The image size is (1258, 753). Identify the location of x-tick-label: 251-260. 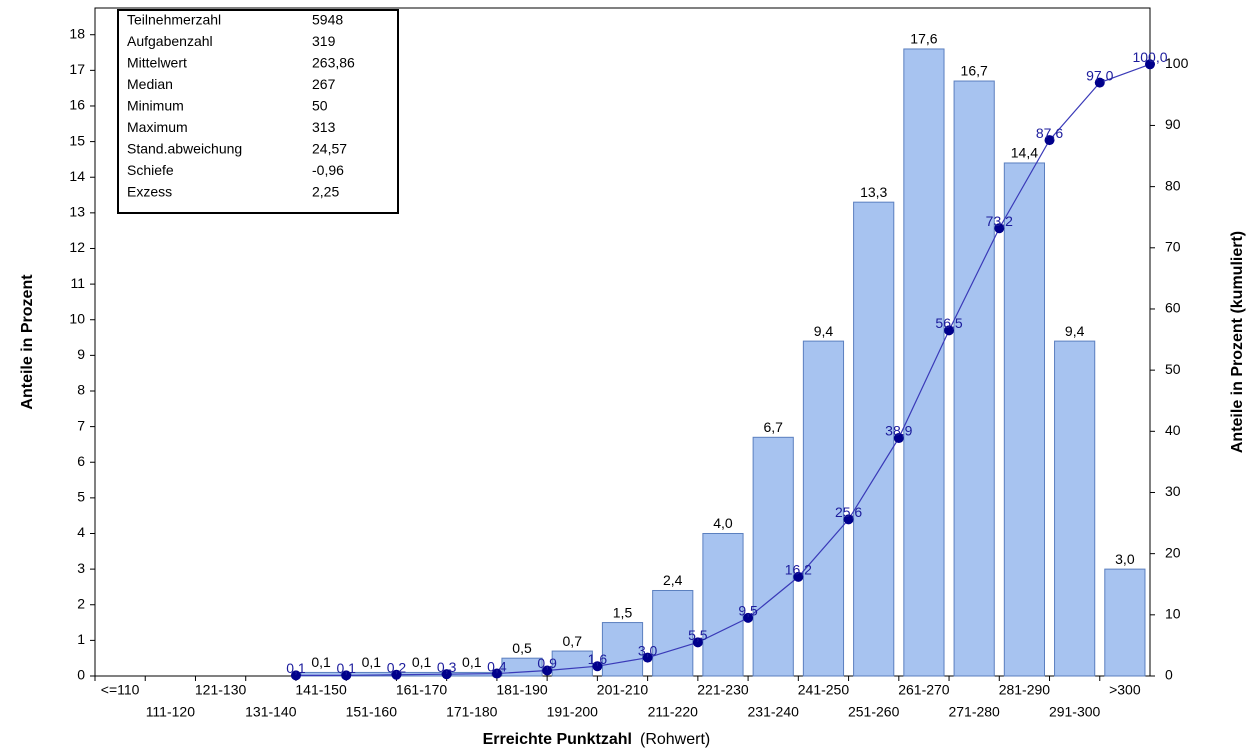
(874, 712).